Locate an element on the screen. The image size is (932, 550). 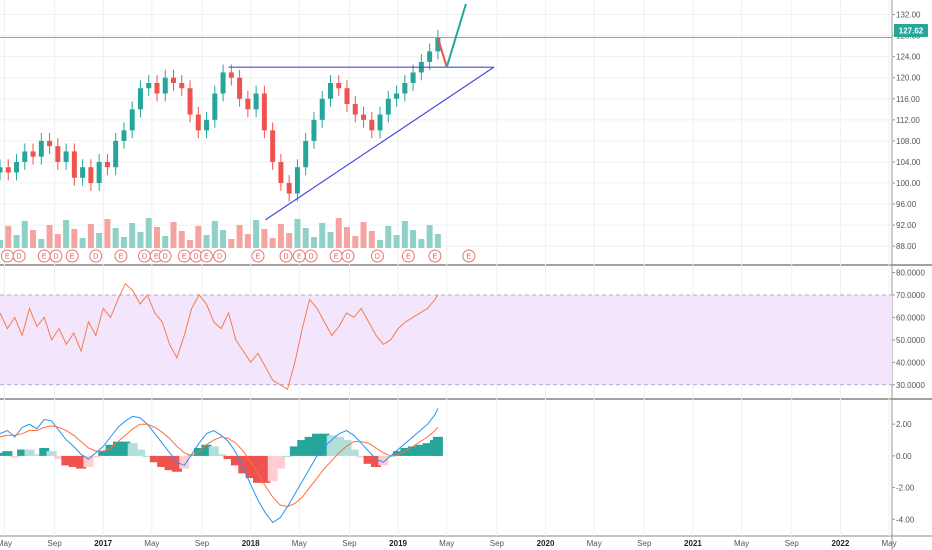
price-tick-label: 112.00 is located at coordinates (908, 120).